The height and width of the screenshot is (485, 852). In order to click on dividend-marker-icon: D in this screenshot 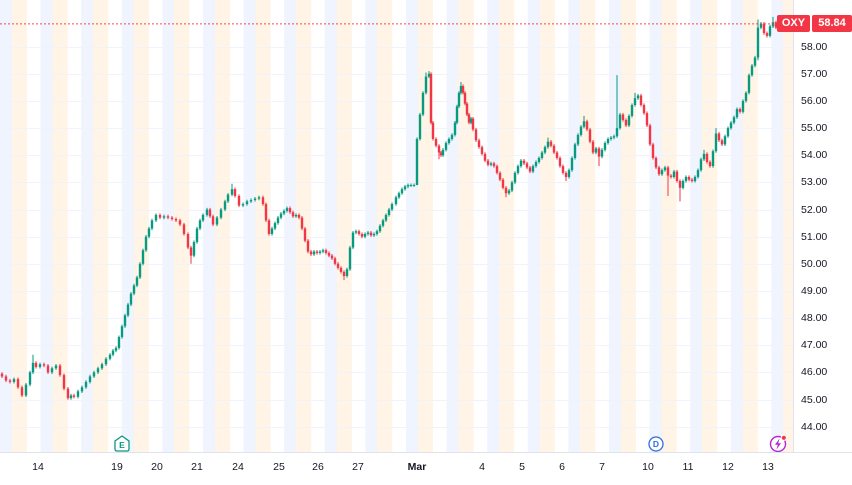, I will do `click(656, 444)`.